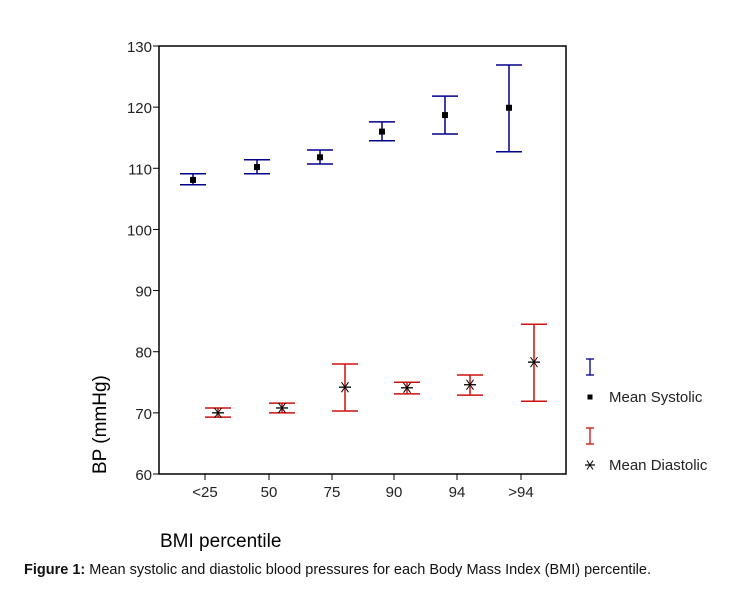 This screenshot has width=751, height=606. Describe the element at coordinates (590, 397) in the screenshot. I see `legend-square-icon` at that location.